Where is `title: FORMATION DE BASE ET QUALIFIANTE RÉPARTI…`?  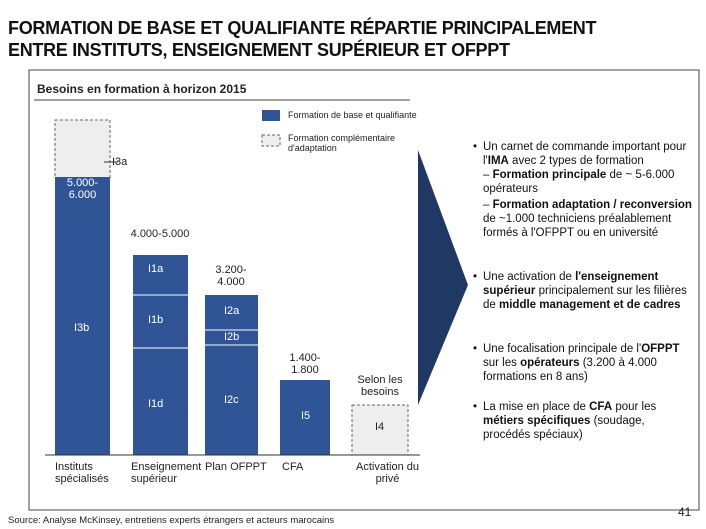 title: FORMATION DE BASE ET QUALIFIANTE RÉPARTI… is located at coordinates (302, 28).